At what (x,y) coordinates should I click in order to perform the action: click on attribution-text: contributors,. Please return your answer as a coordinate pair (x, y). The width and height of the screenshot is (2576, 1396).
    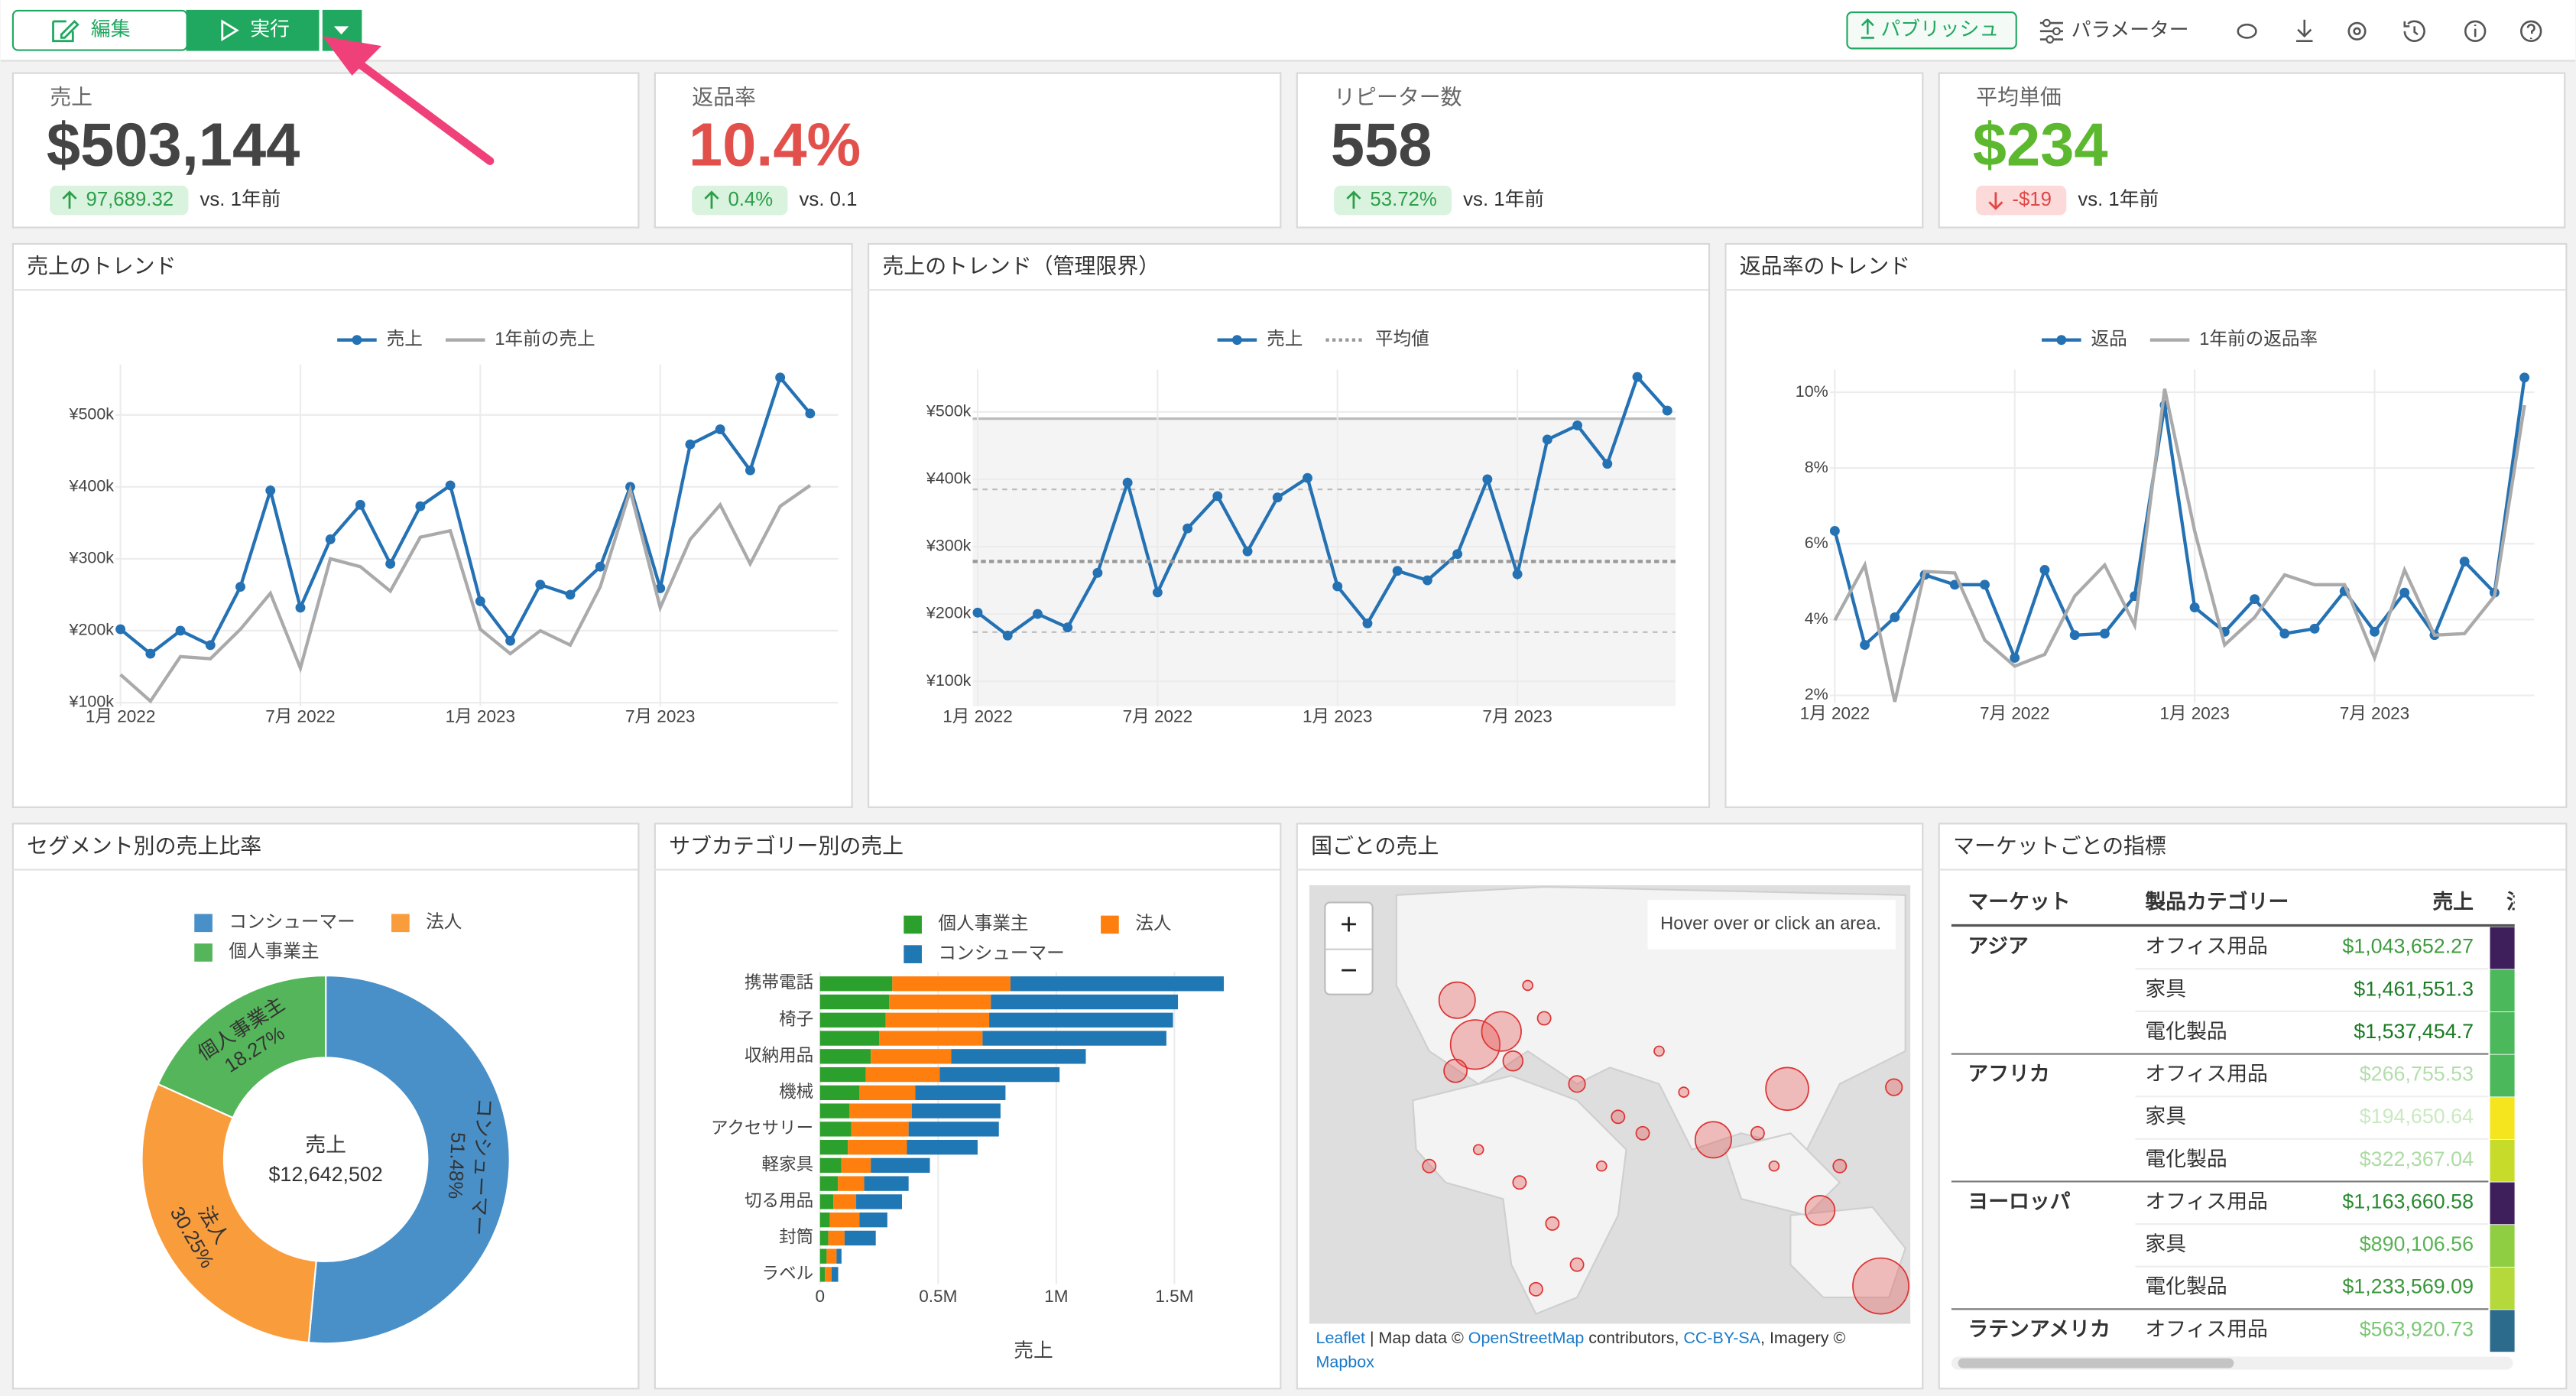
    Looking at the image, I should click on (1633, 1337).